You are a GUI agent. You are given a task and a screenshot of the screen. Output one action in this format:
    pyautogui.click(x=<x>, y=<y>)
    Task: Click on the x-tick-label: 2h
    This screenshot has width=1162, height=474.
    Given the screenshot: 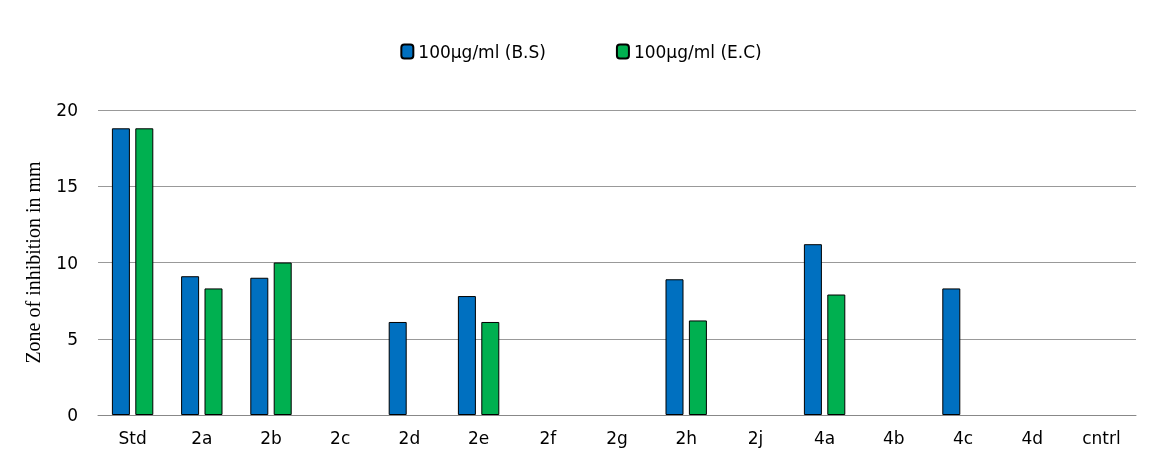 What is the action you would take?
    pyautogui.click(x=686, y=437)
    